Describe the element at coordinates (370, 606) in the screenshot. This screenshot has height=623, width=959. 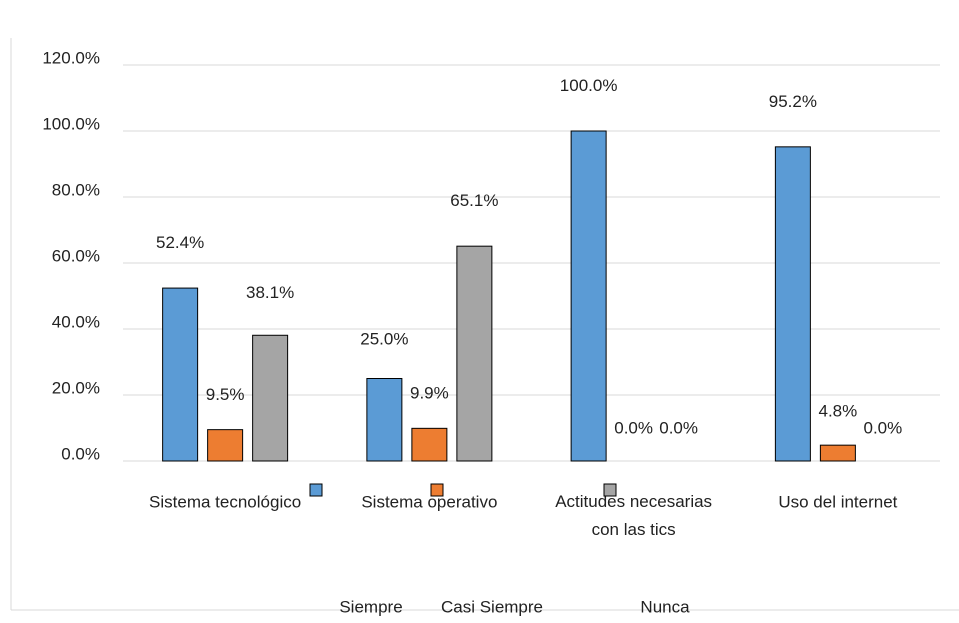
I see `legend-label: Siempre` at that location.